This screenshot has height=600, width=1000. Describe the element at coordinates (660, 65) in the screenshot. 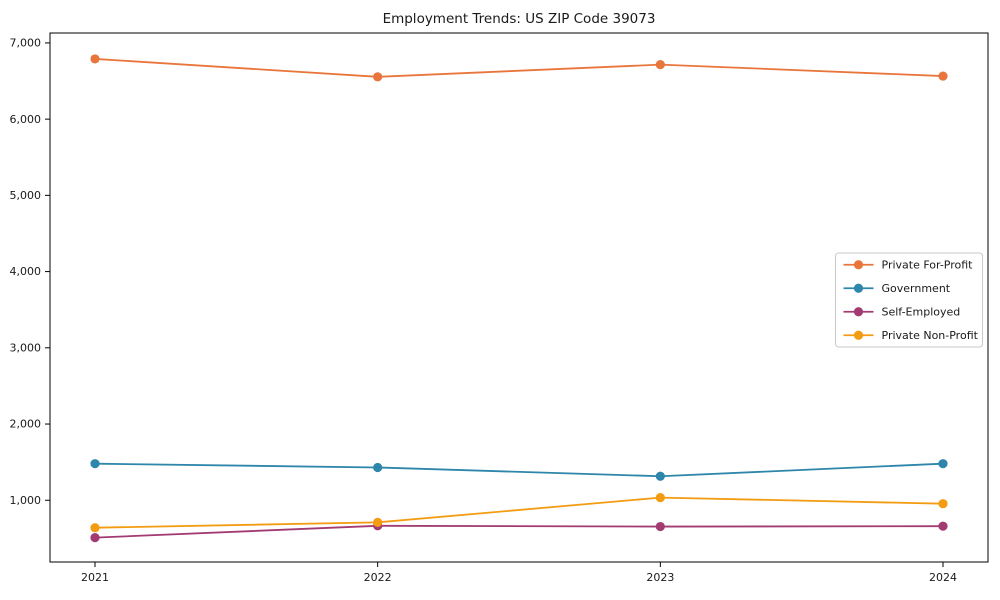

I see `data-point-private-for-profit-2023` at that location.